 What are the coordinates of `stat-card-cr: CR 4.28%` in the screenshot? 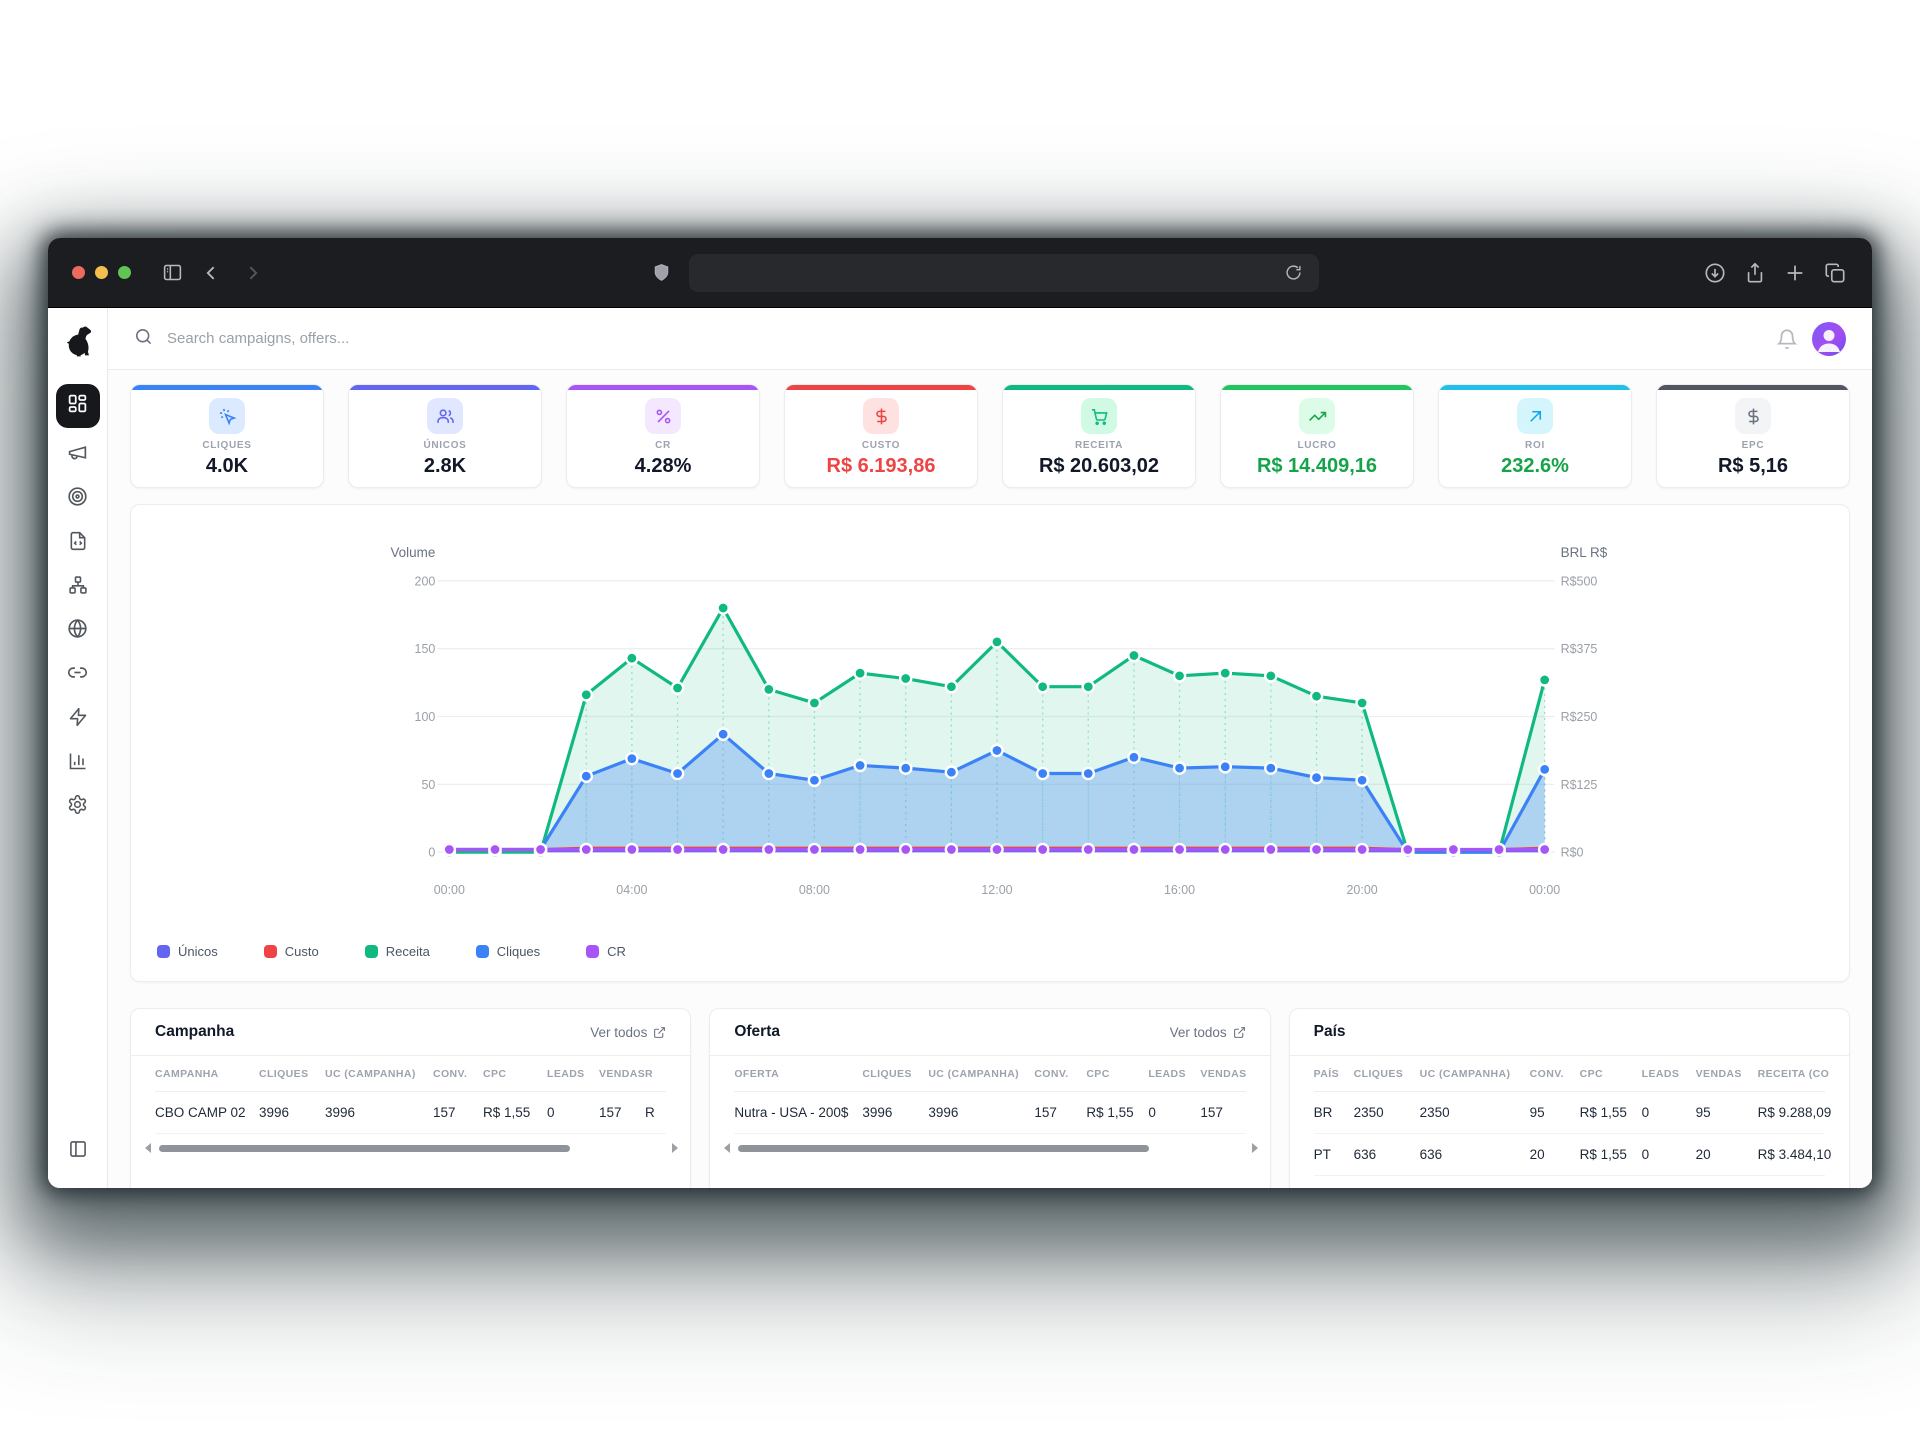 It's located at (663, 436).